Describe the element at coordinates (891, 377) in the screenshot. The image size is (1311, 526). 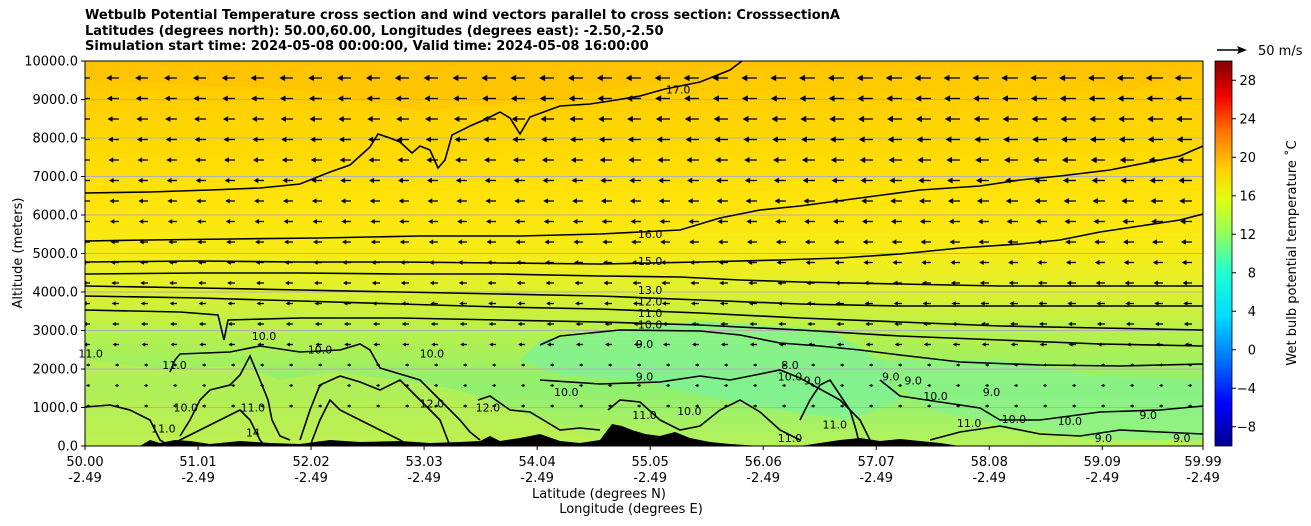
I see `contour-label: 9.0` at that location.